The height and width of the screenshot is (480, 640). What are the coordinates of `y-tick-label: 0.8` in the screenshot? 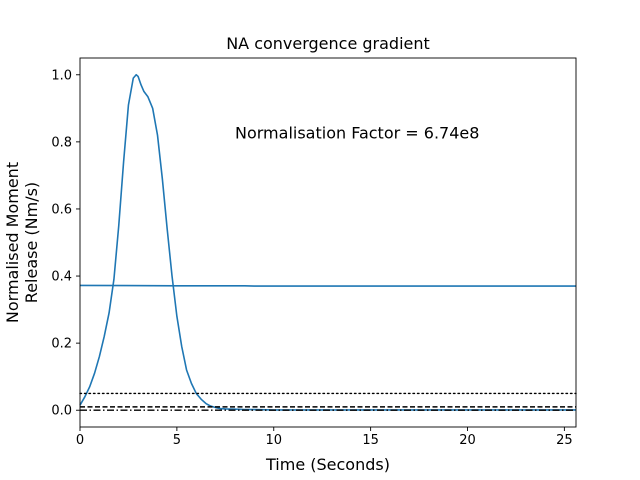 It's located at (61, 142).